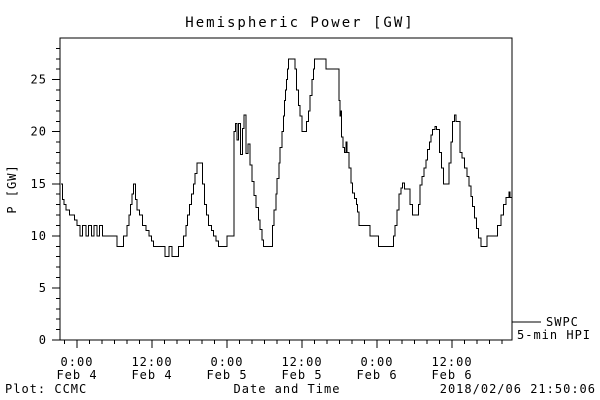  Describe the element at coordinates (39, 132) in the screenshot. I see `y-tick-label: 20` at that location.